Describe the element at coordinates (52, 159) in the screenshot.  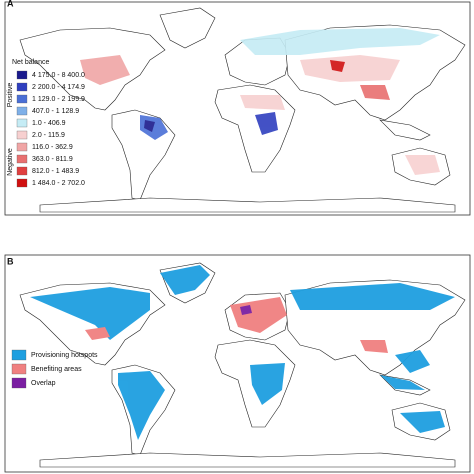
I see `legend-label: 363.0 - 811.9` at that location.